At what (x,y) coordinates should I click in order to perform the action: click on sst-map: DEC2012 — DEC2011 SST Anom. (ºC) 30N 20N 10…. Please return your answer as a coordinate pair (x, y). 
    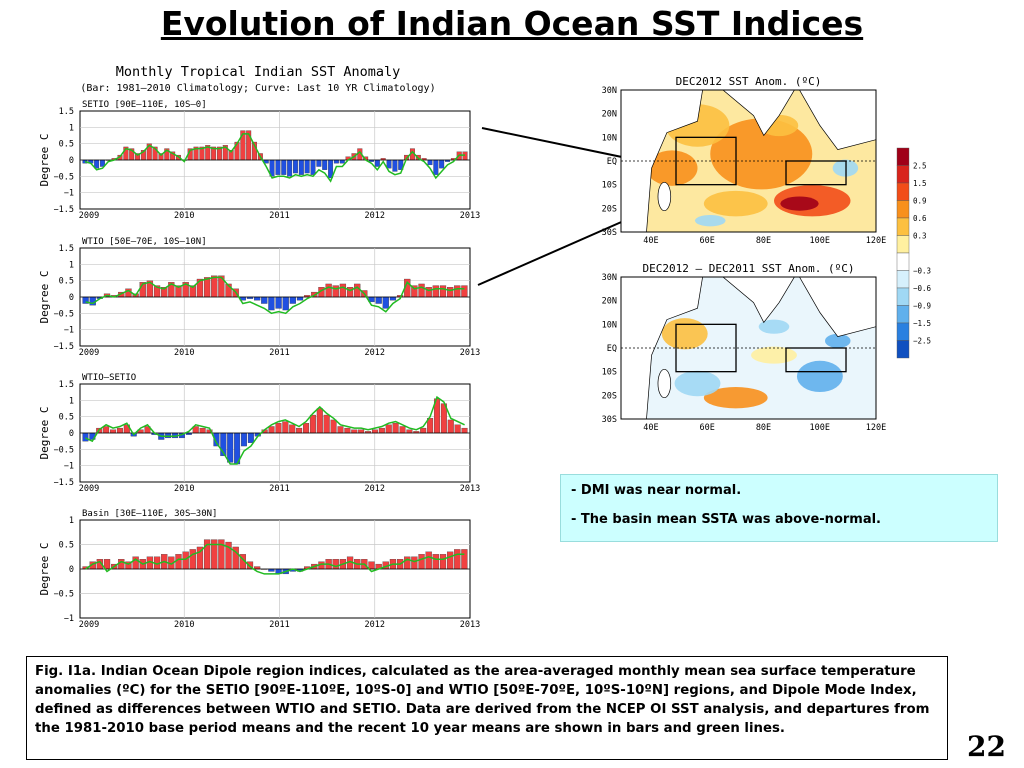
    Looking at the image, I should click on (744, 347).